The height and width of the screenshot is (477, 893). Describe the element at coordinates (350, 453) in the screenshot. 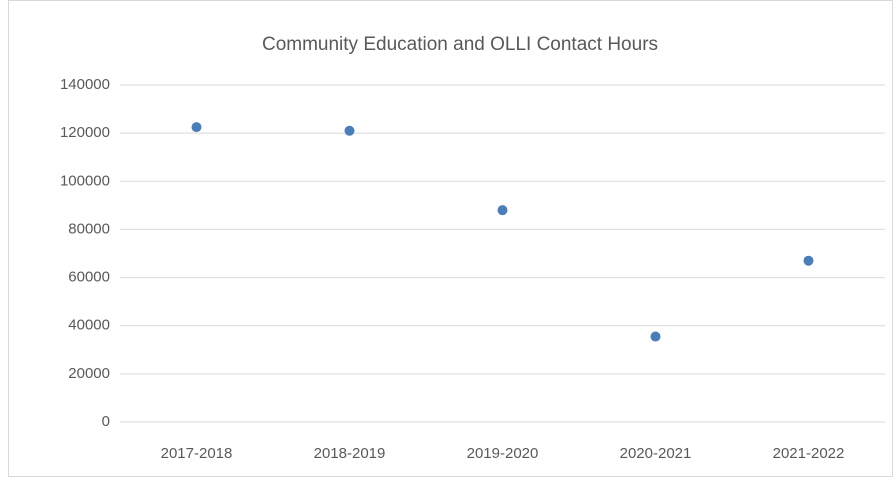

I see `x-tick-label: 2018-2019` at that location.